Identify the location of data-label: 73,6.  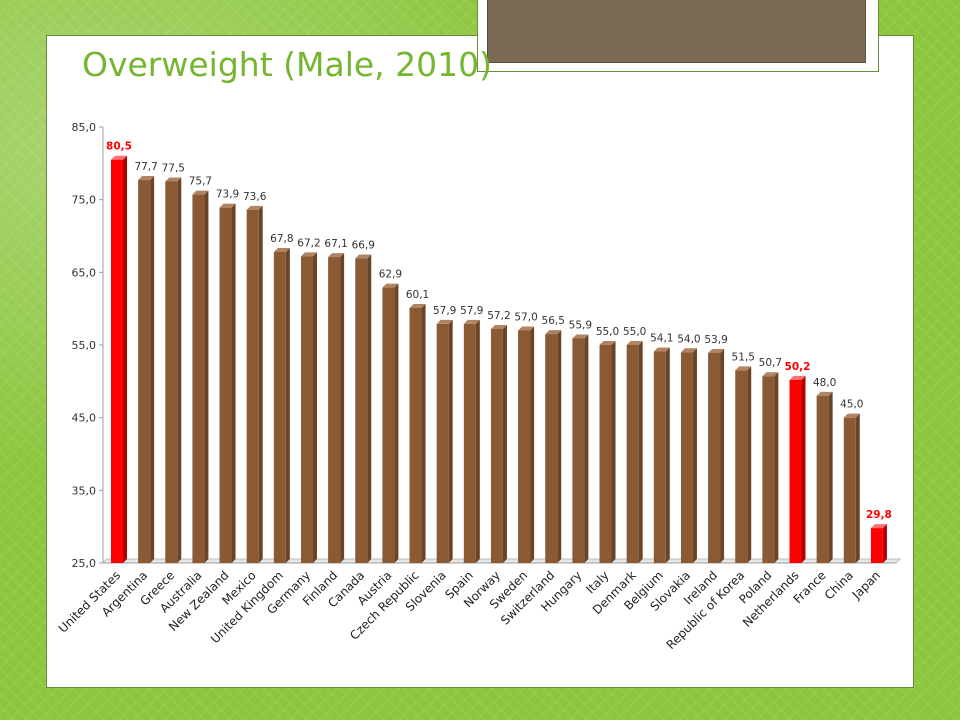
(255, 197).